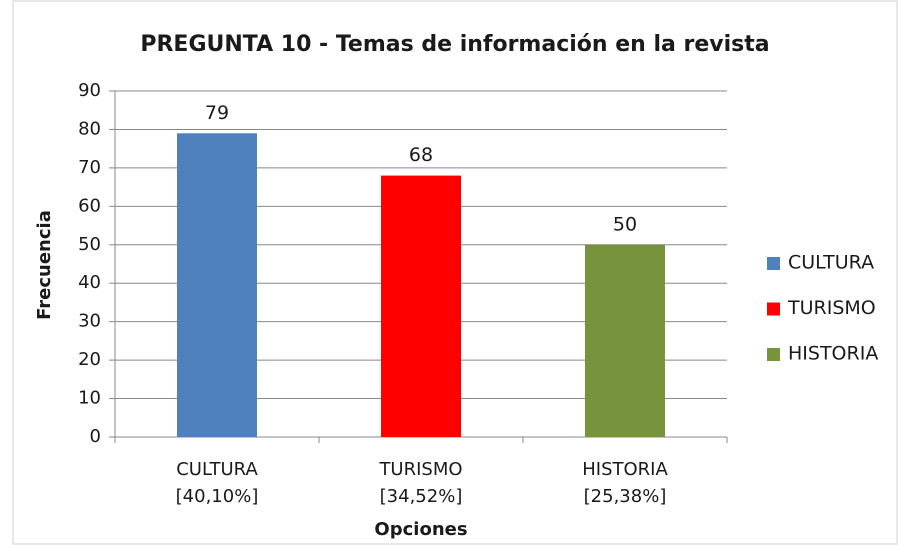  Describe the element at coordinates (217, 496) in the screenshot. I see `x-tick-share: [40,10%]` at that location.